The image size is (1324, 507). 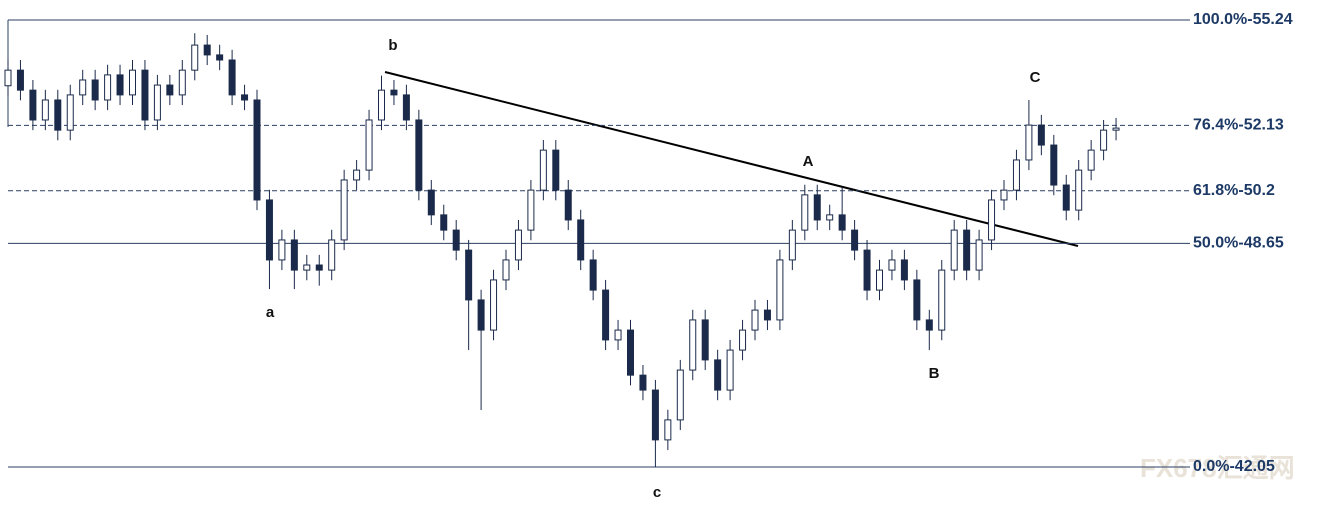 What do you see at coordinates (1234, 190) in the screenshot?
I see `fib-level-label: 61.8%-50.2` at bounding box center [1234, 190].